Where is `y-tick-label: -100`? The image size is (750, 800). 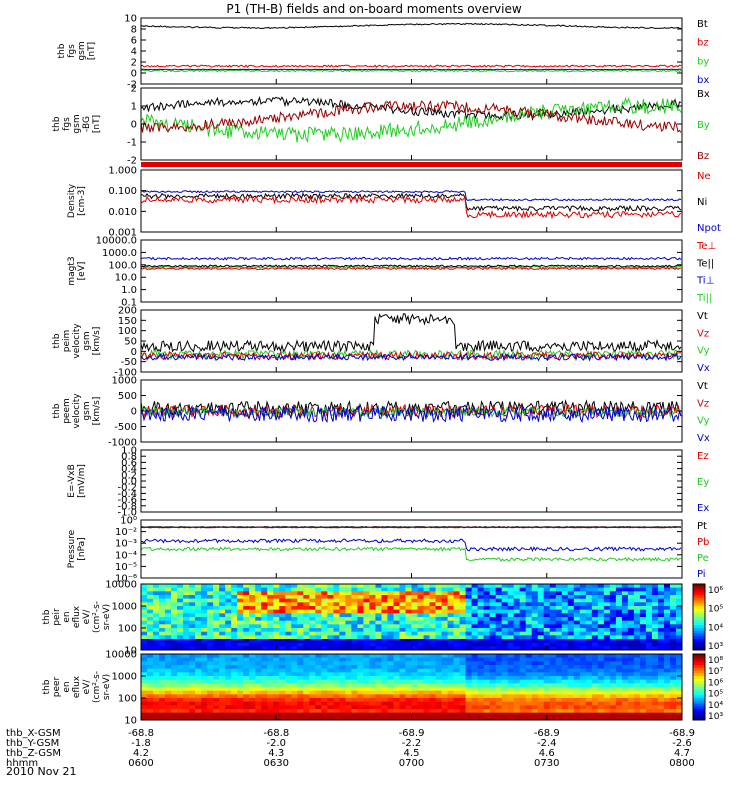 y-tick-label: -100 is located at coordinates (125, 373).